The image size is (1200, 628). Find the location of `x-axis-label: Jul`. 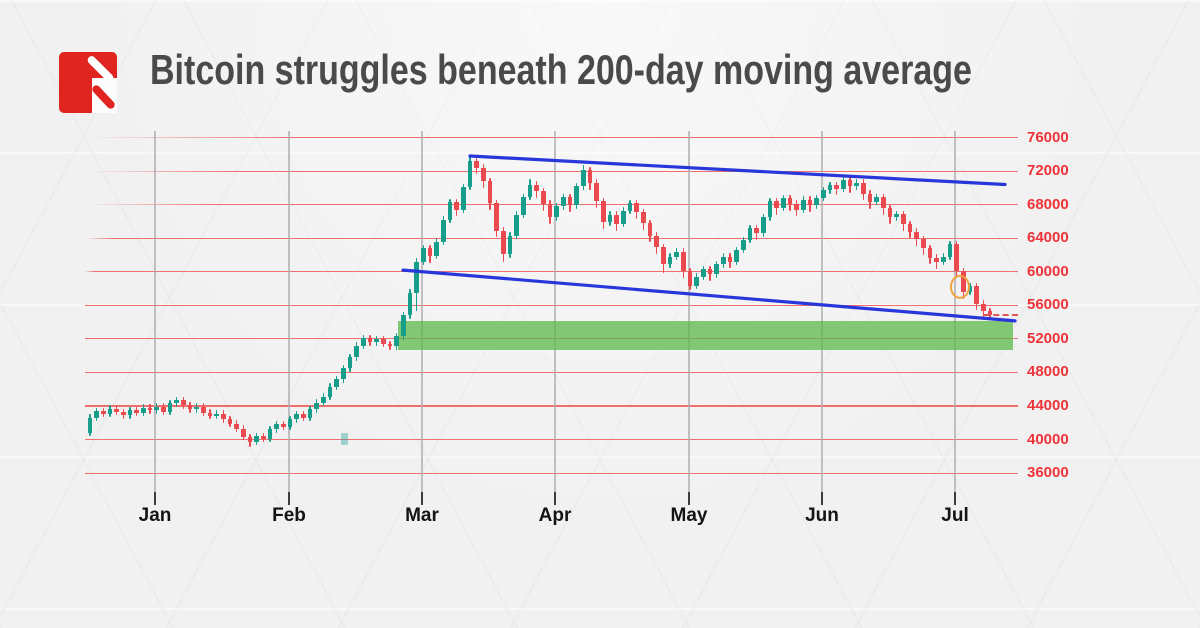

x-axis-label: Jul is located at coordinates (955, 515).